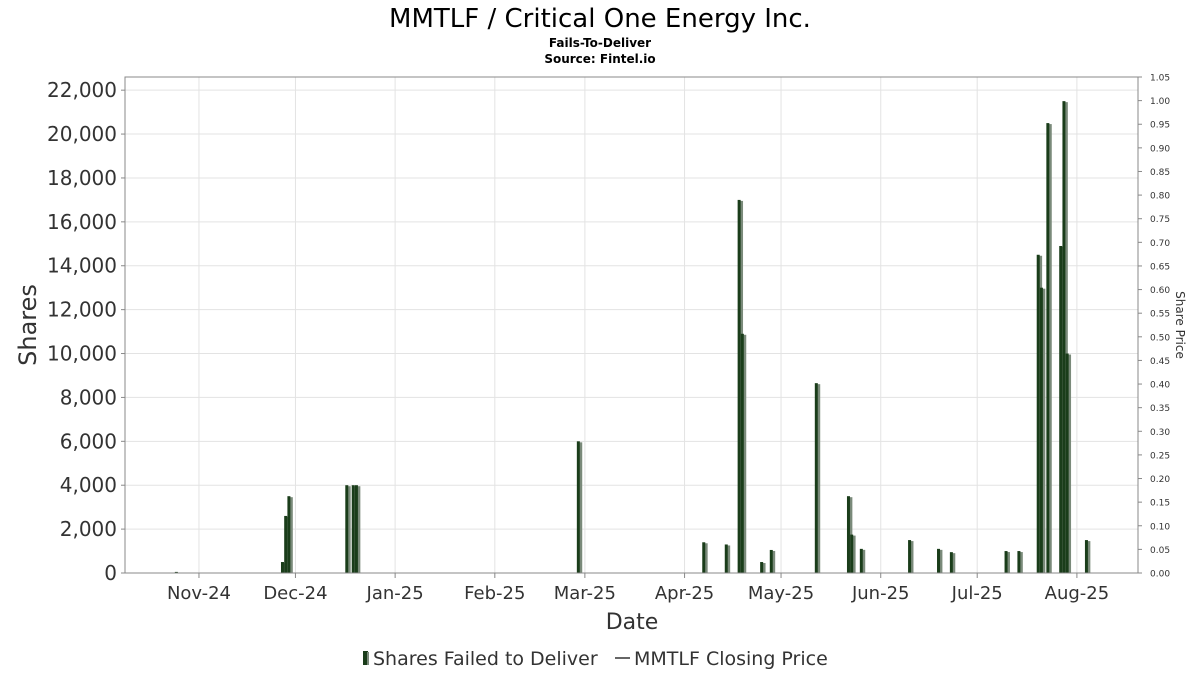 This screenshot has height=679, width=1200. Describe the element at coordinates (1160, 409) in the screenshot. I see `y2-tick-label: 0.35` at that location.